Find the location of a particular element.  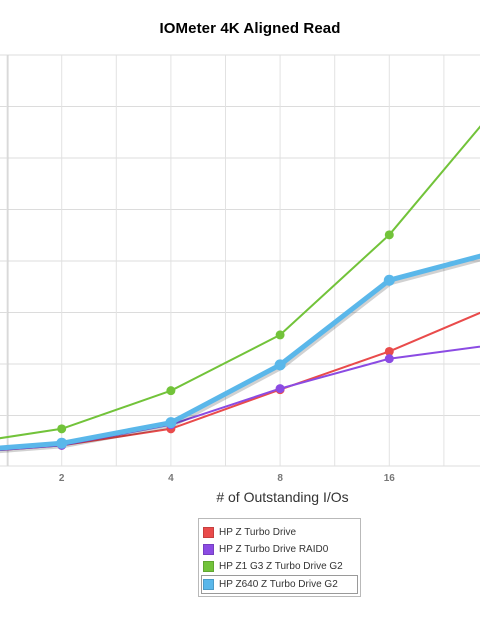

chart-title: IOMeter 4K Aligned Read is located at coordinates (250, 28).